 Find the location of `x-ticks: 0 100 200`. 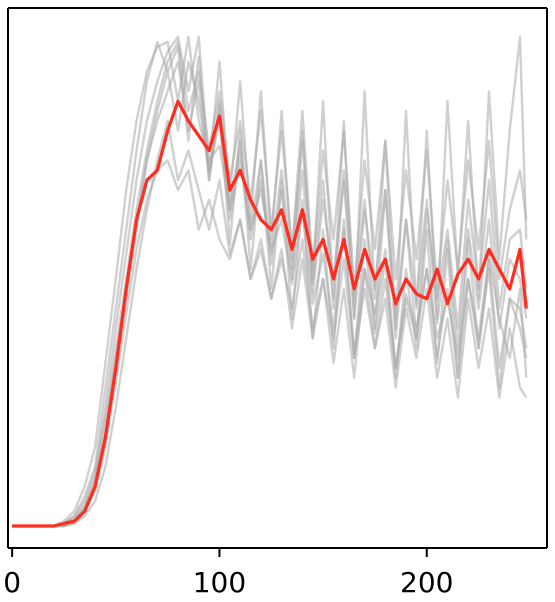

x-ticks: 0 100 200 is located at coordinates (228, 573).